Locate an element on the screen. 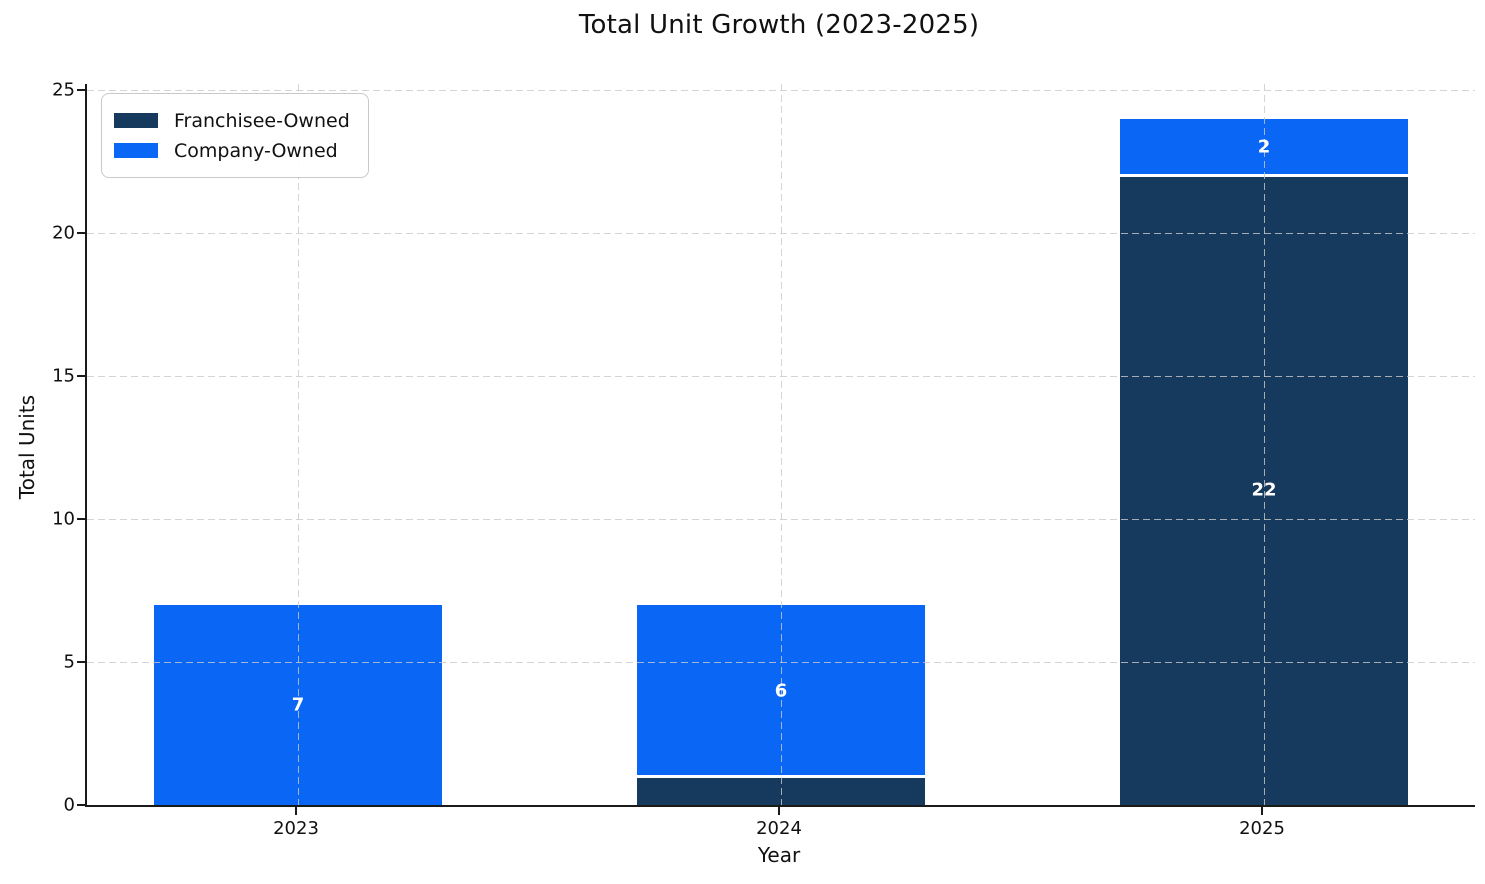 The height and width of the screenshot is (884, 1485). y-tick-label: 10 is located at coordinates (63, 519).